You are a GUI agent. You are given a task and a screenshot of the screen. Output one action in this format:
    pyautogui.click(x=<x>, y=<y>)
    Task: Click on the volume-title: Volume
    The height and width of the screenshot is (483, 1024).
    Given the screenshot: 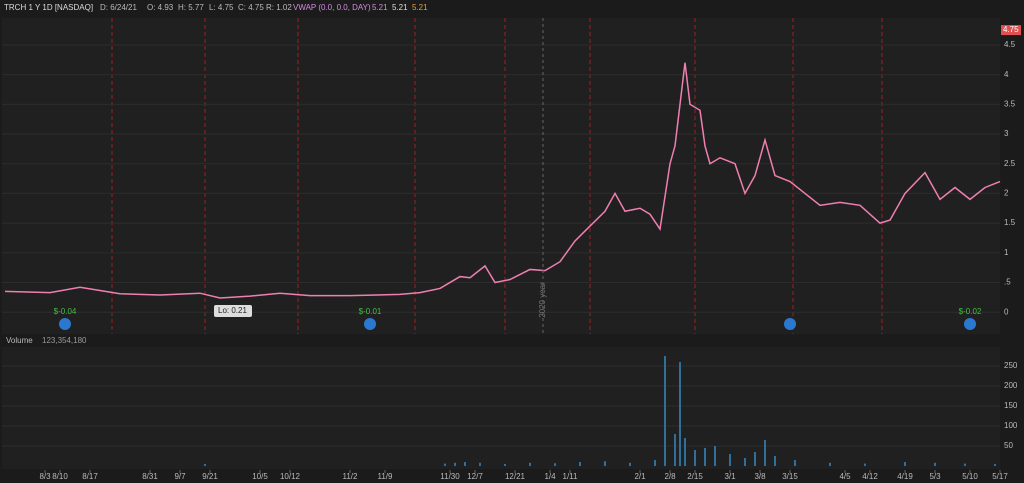 What is the action you would take?
    pyautogui.click(x=19, y=340)
    